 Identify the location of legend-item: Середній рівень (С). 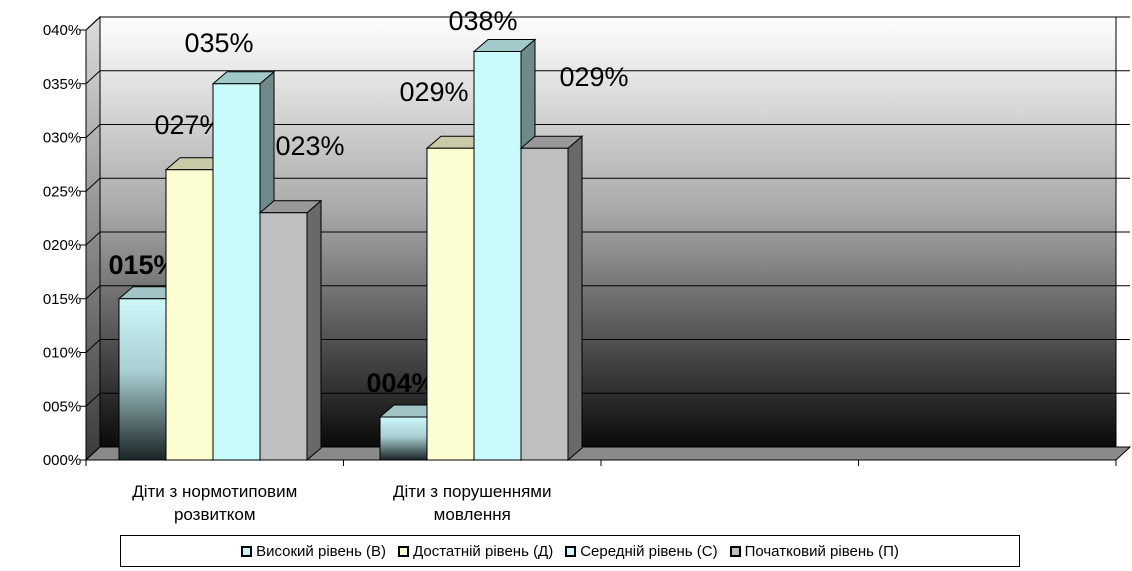
(641, 551).